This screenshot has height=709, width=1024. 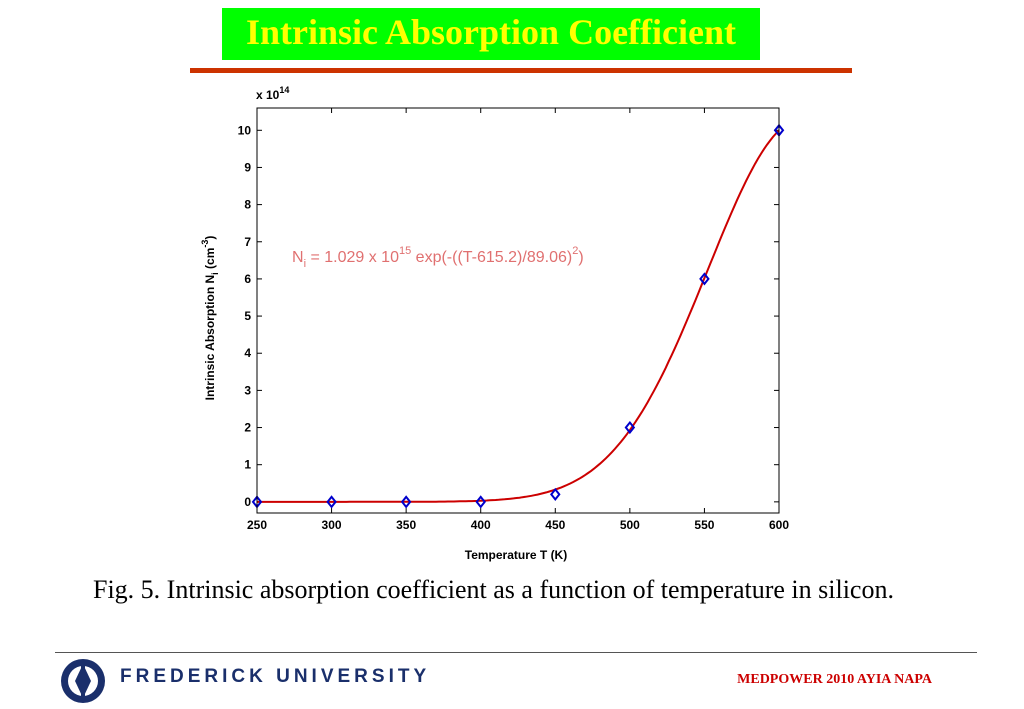 What do you see at coordinates (247, 353) in the screenshot?
I see `y-tick-label: 4` at bounding box center [247, 353].